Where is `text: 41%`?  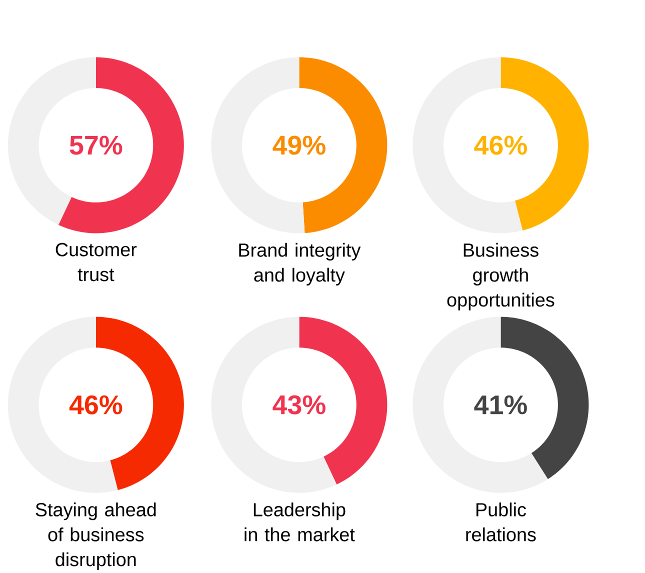
text: 41% is located at coordinates (500, 404).